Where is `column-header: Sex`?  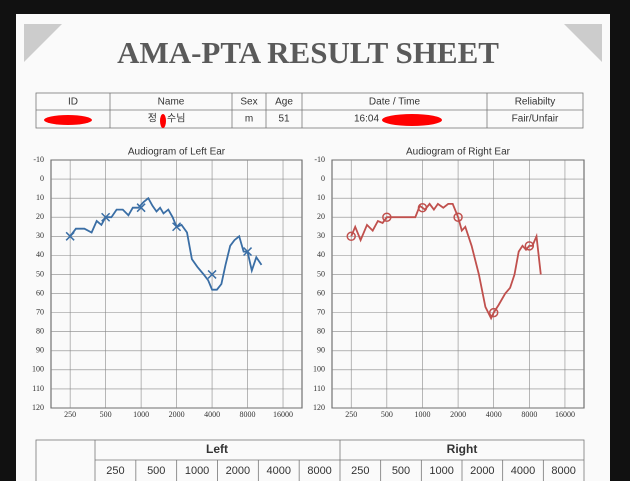
column-header: Sex is located at coordinates (248, 102).